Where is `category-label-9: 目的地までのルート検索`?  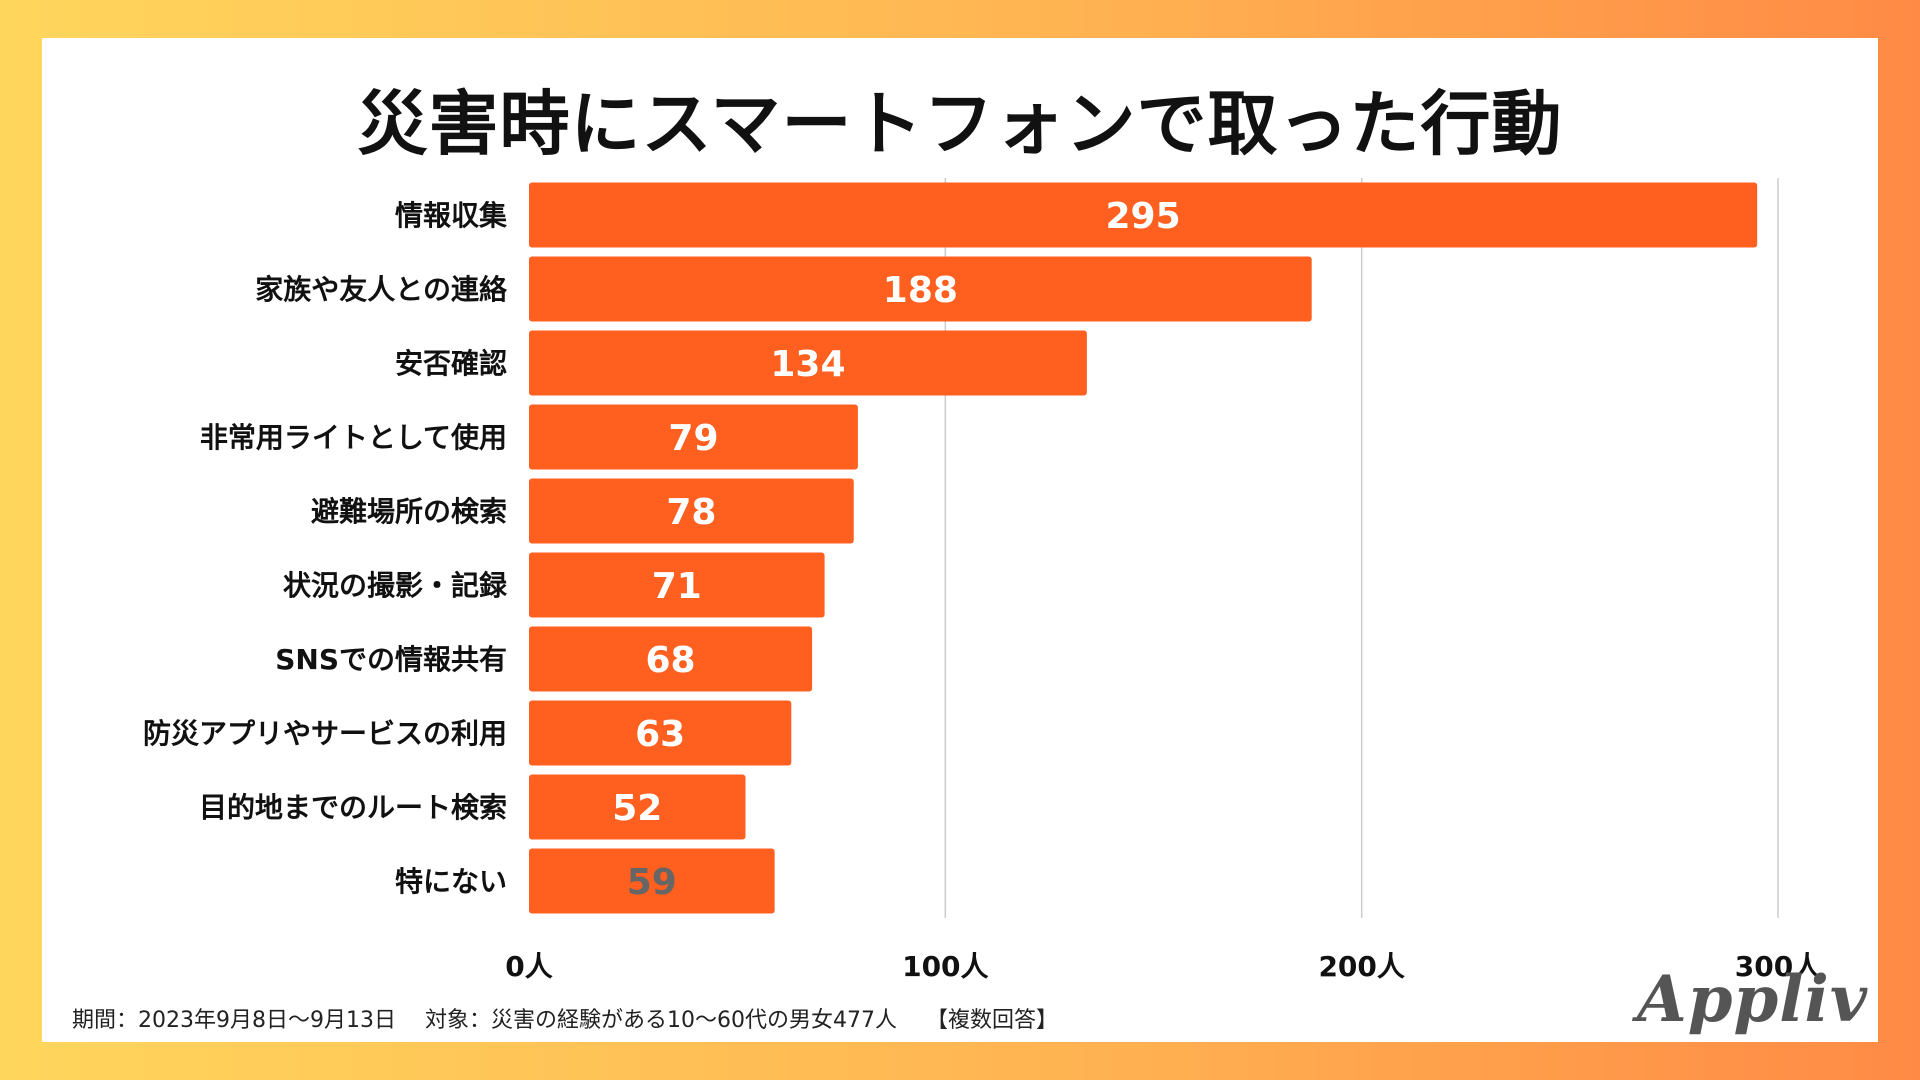 category-label-9: 目的地までのルート検索 is located at coordinates (353, 807).